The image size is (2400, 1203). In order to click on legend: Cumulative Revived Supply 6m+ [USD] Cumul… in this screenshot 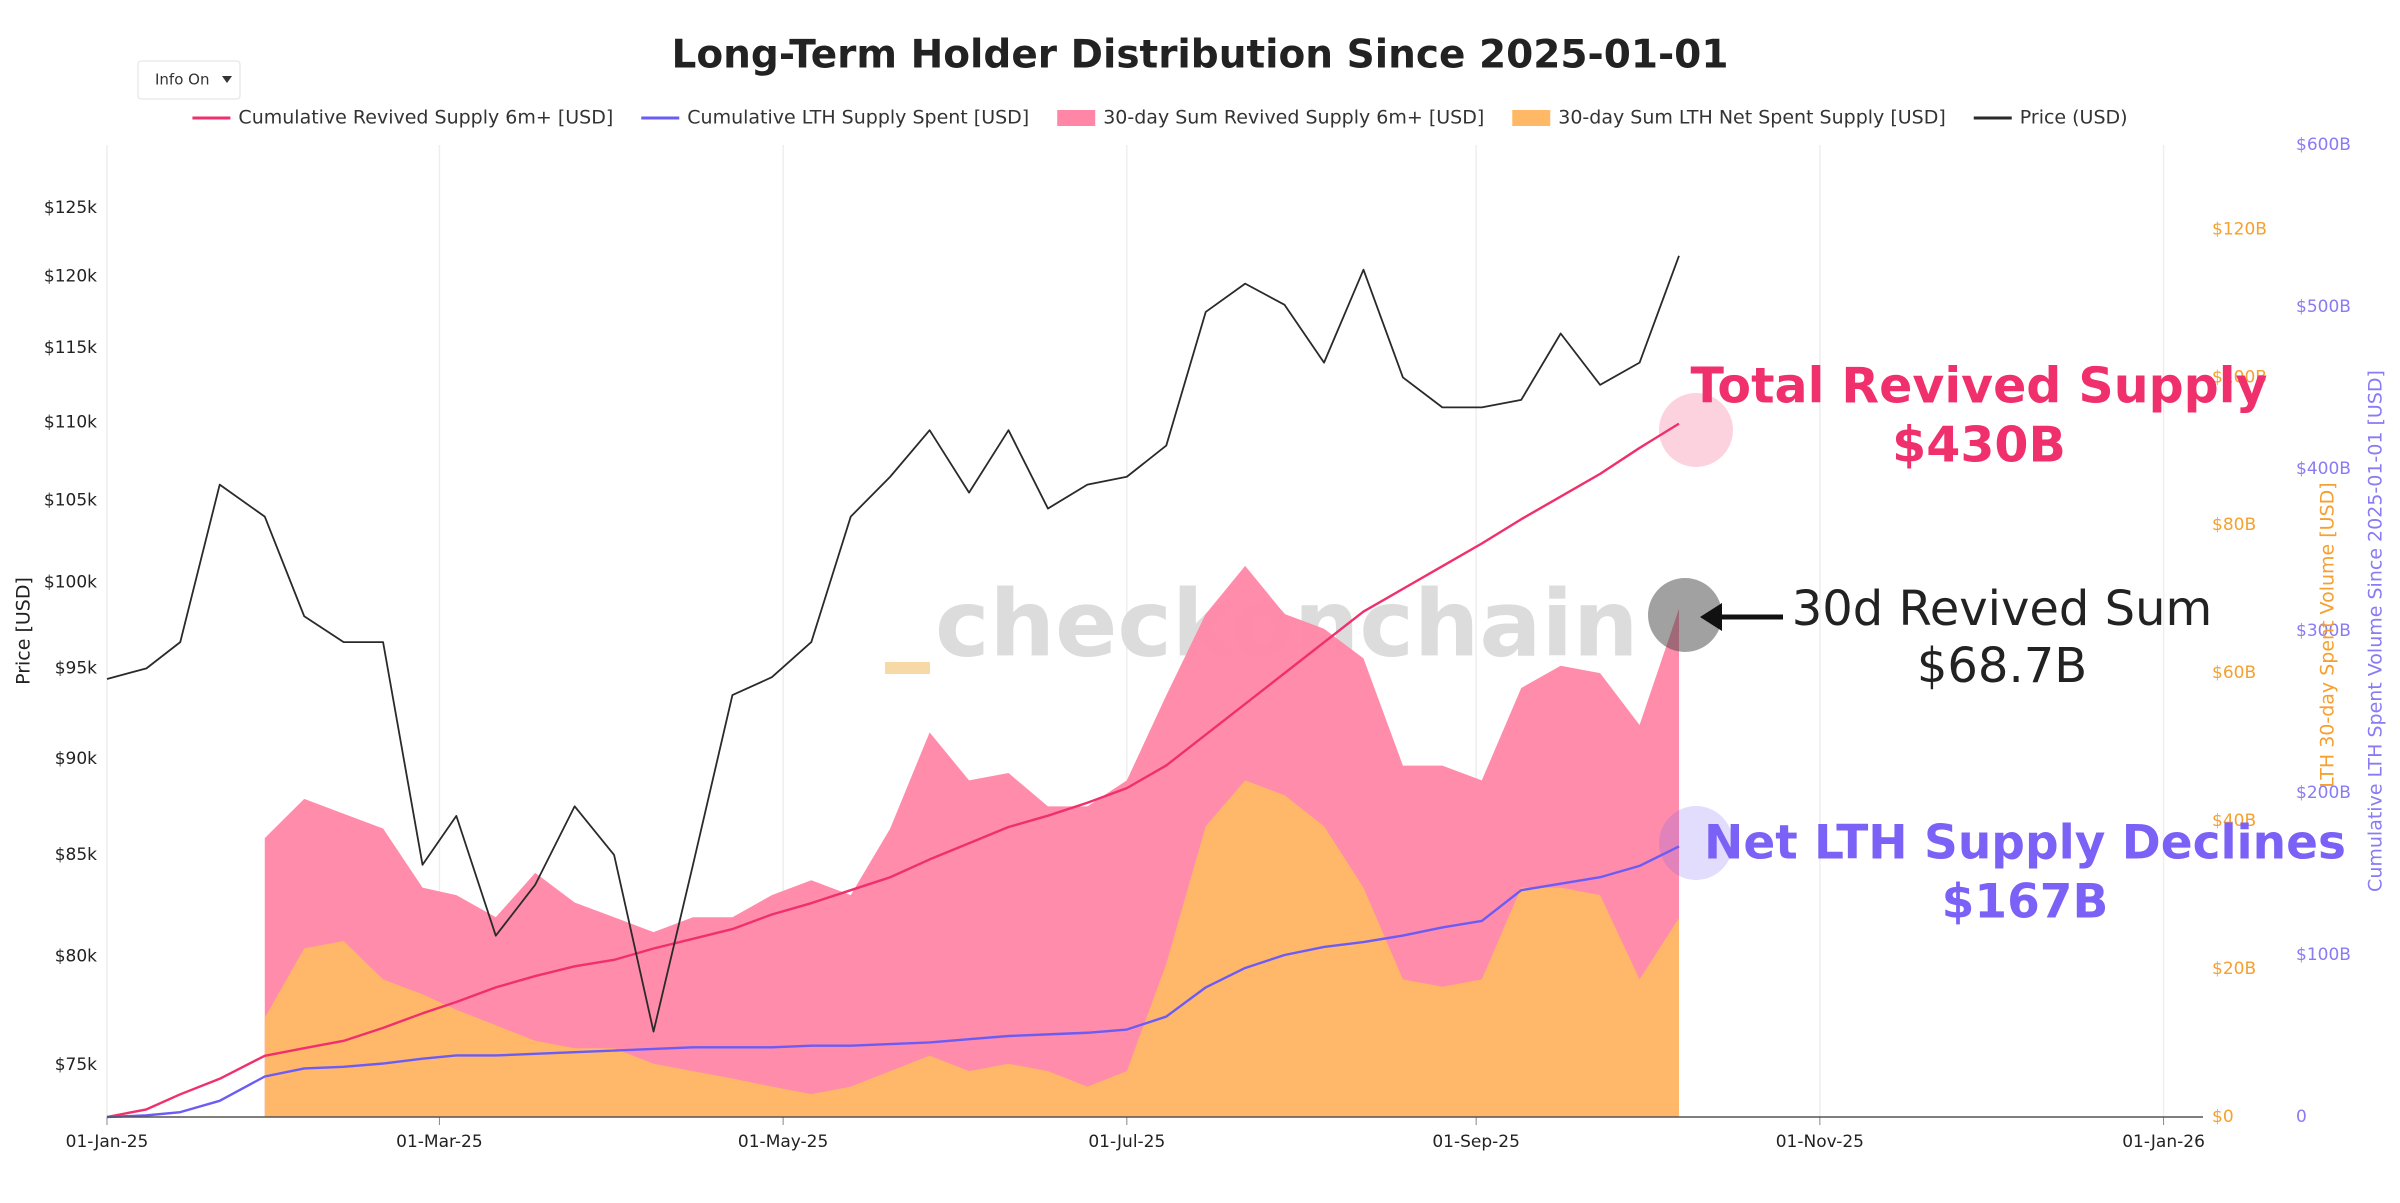, I will do `click(1160, 118)`.